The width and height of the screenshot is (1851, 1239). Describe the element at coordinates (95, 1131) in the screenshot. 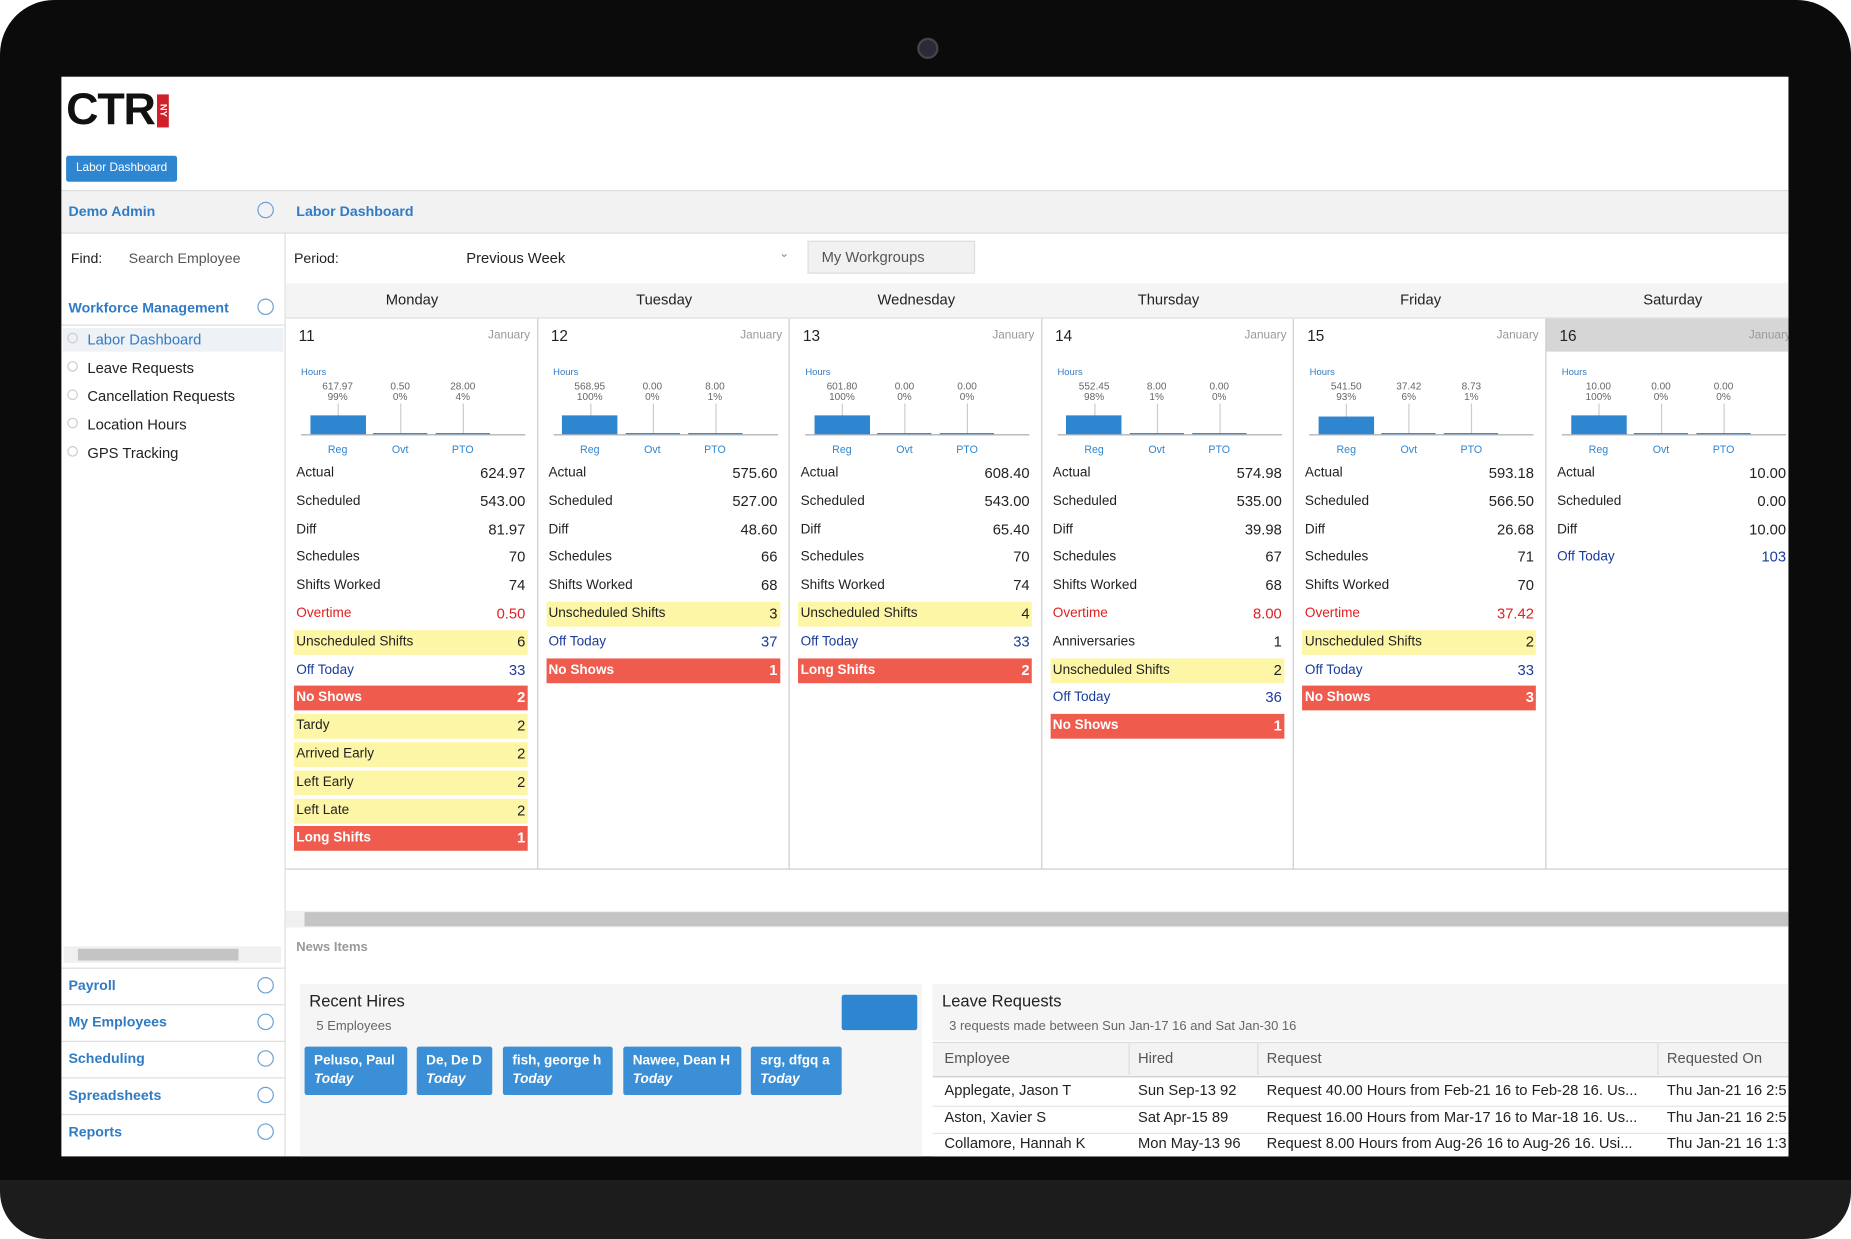

I see `menu-group: Reports` at that location.